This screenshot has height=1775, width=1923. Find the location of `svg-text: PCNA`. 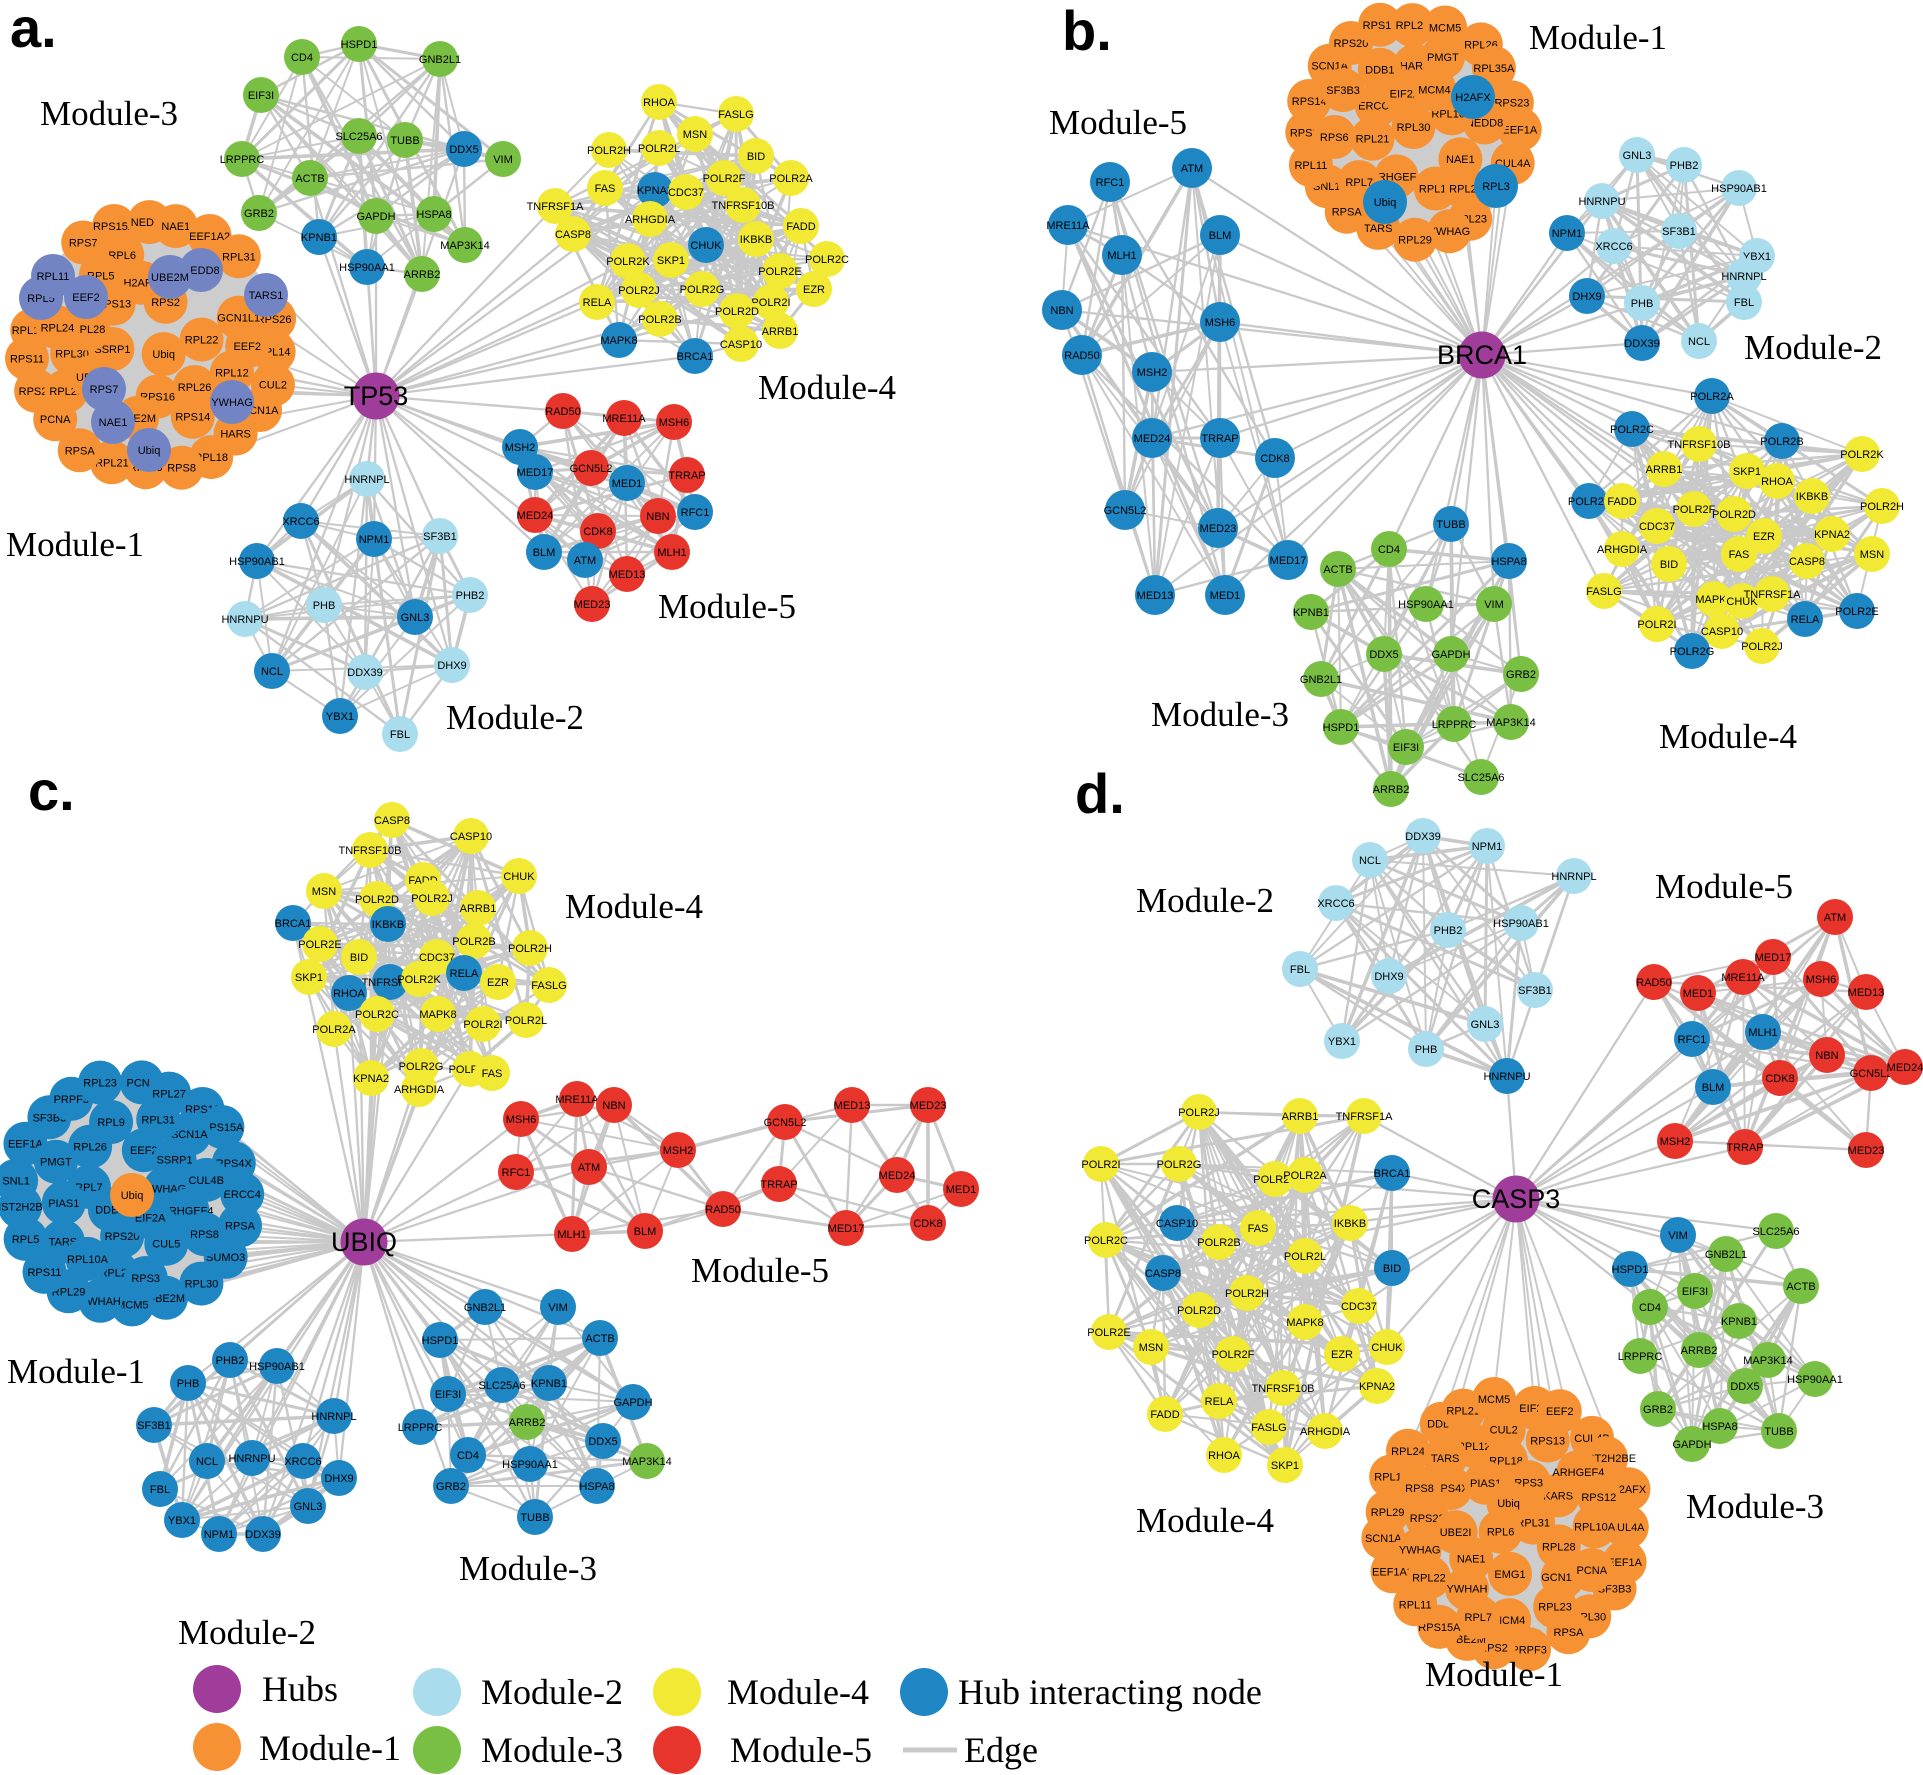

svg-text: PCNA is located at coordinates (1592, 1571).